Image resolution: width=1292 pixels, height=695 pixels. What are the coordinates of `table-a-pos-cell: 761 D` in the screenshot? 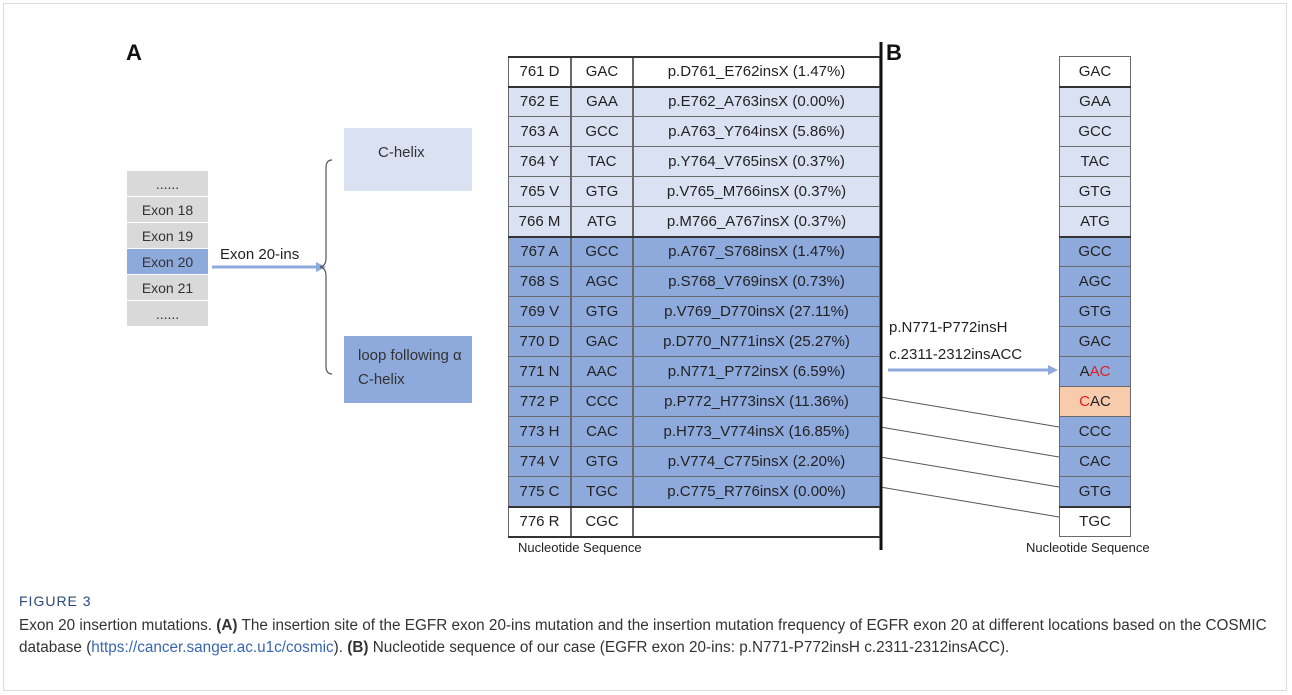 It's located at (539, 71).